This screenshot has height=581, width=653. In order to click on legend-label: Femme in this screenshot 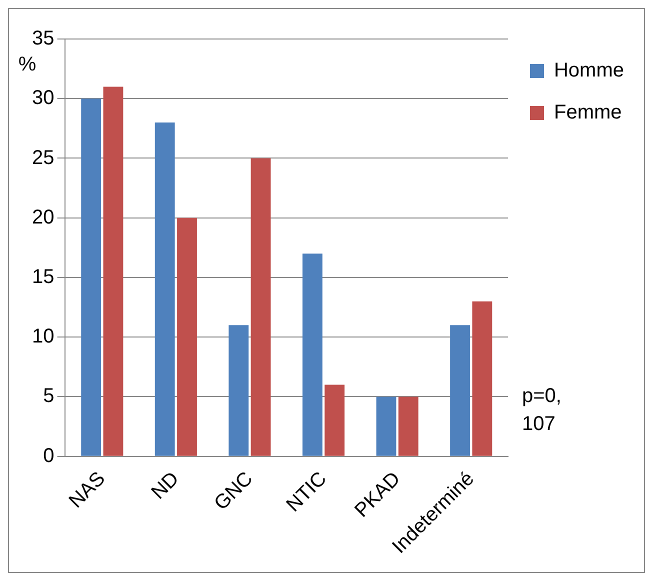, I will do `click(588, 113)`.